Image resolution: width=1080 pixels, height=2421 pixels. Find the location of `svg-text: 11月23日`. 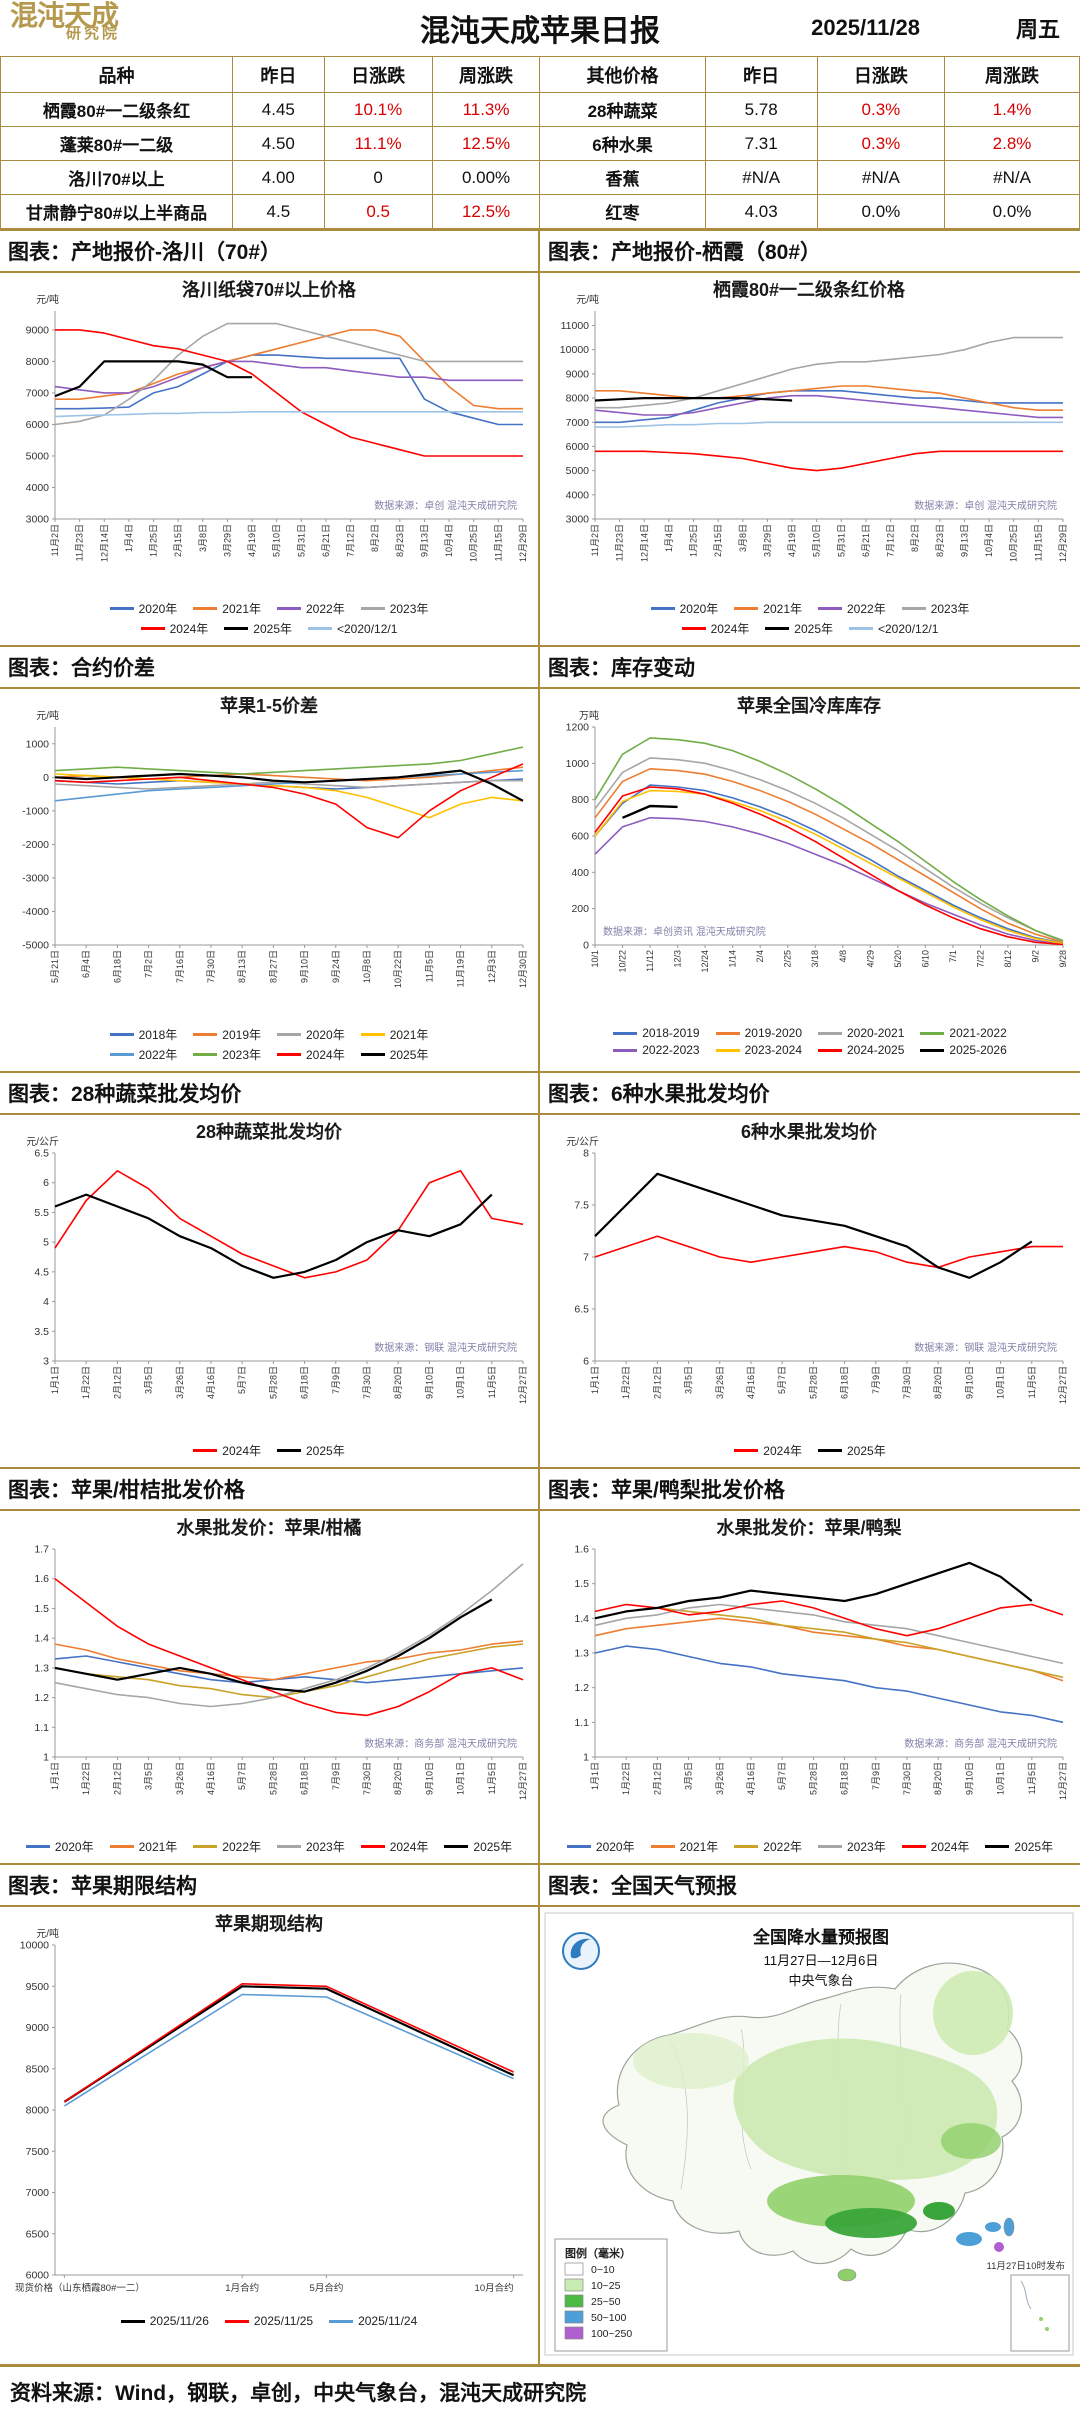

svg-text: 11月23日 is located at coordinates (620, 542).